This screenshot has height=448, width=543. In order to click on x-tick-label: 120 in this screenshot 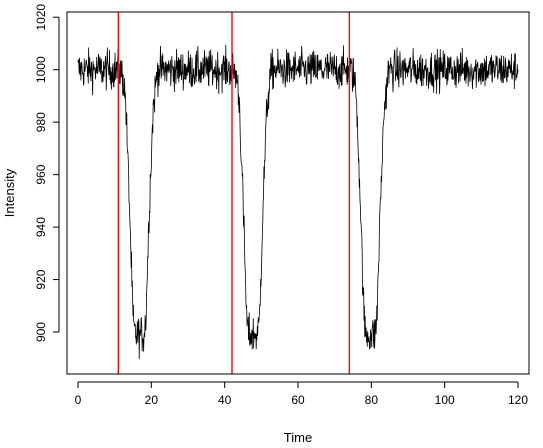, I will do `click(518, 400)`.